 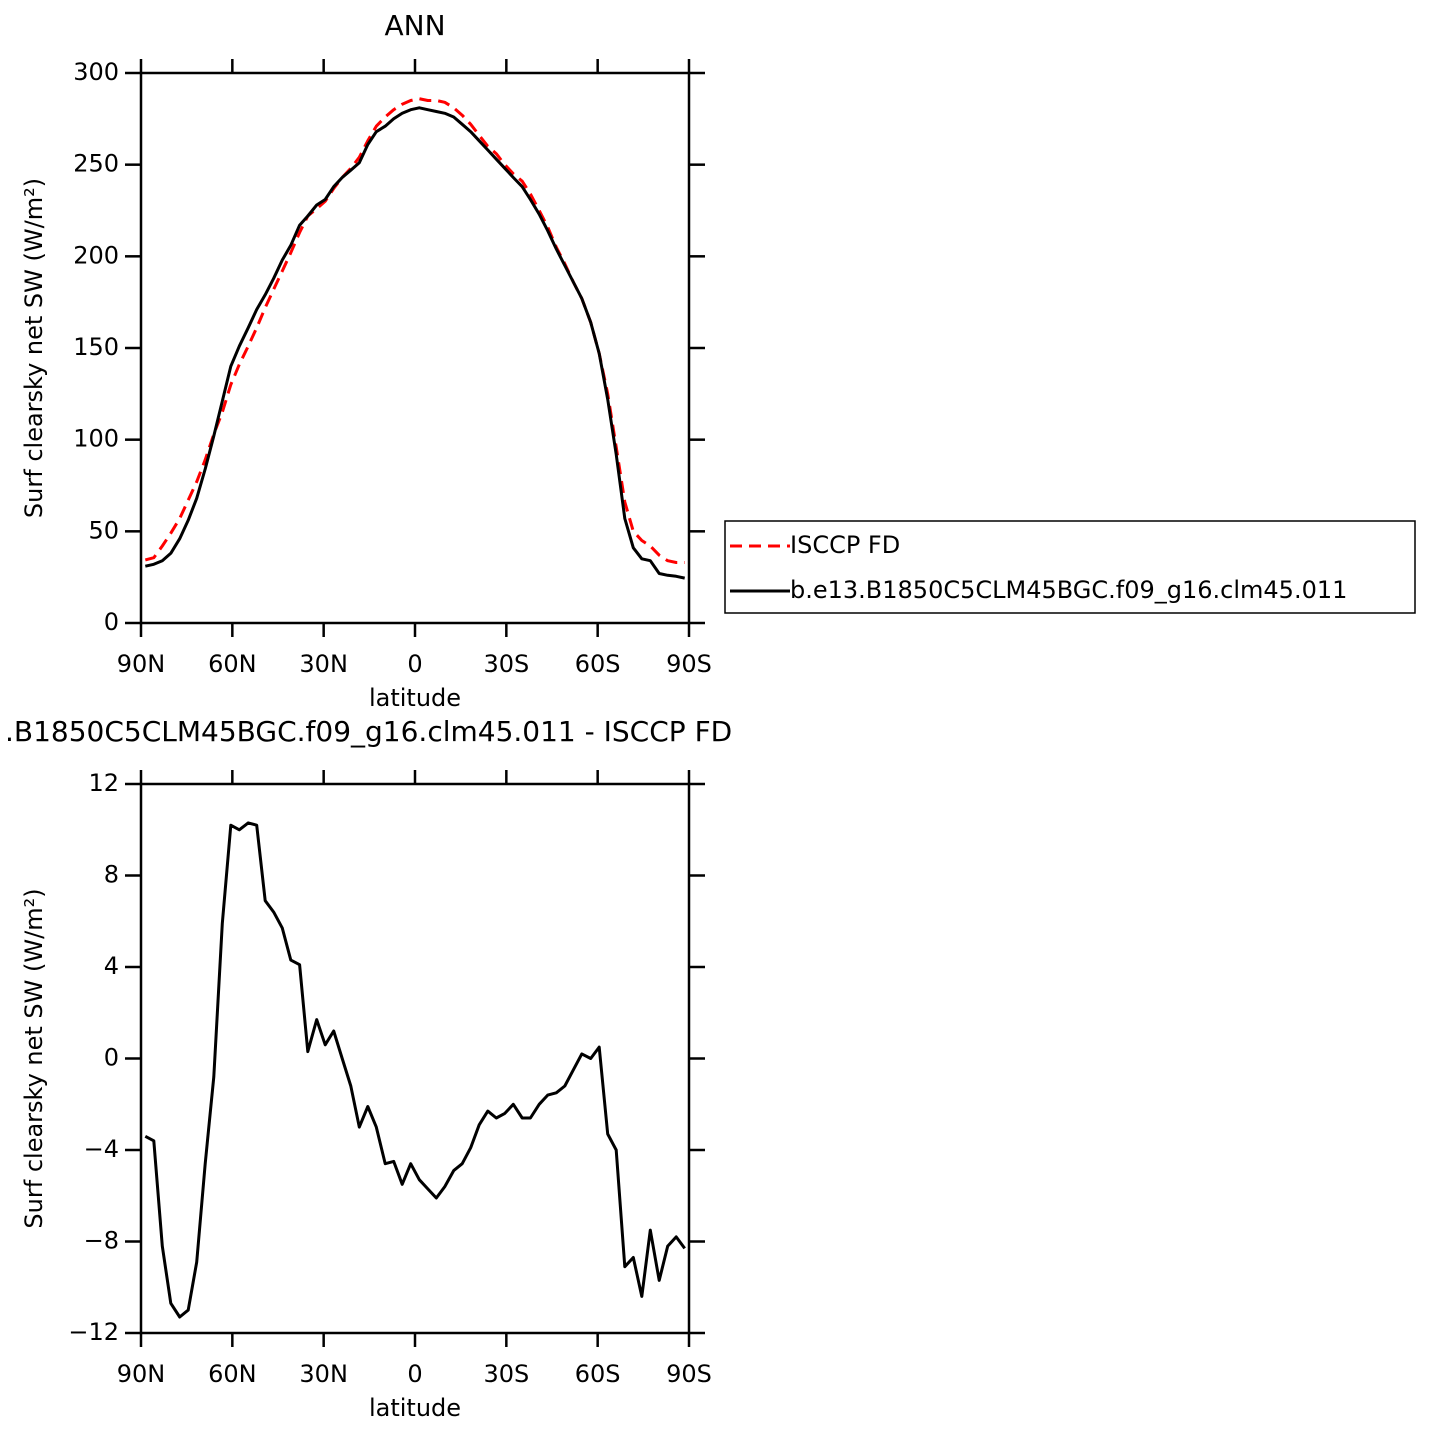 What do you see at coordinates (101, 1241) in the screenshot?
I see `y-tick-label: −8` at bounding box center [101, 1241].